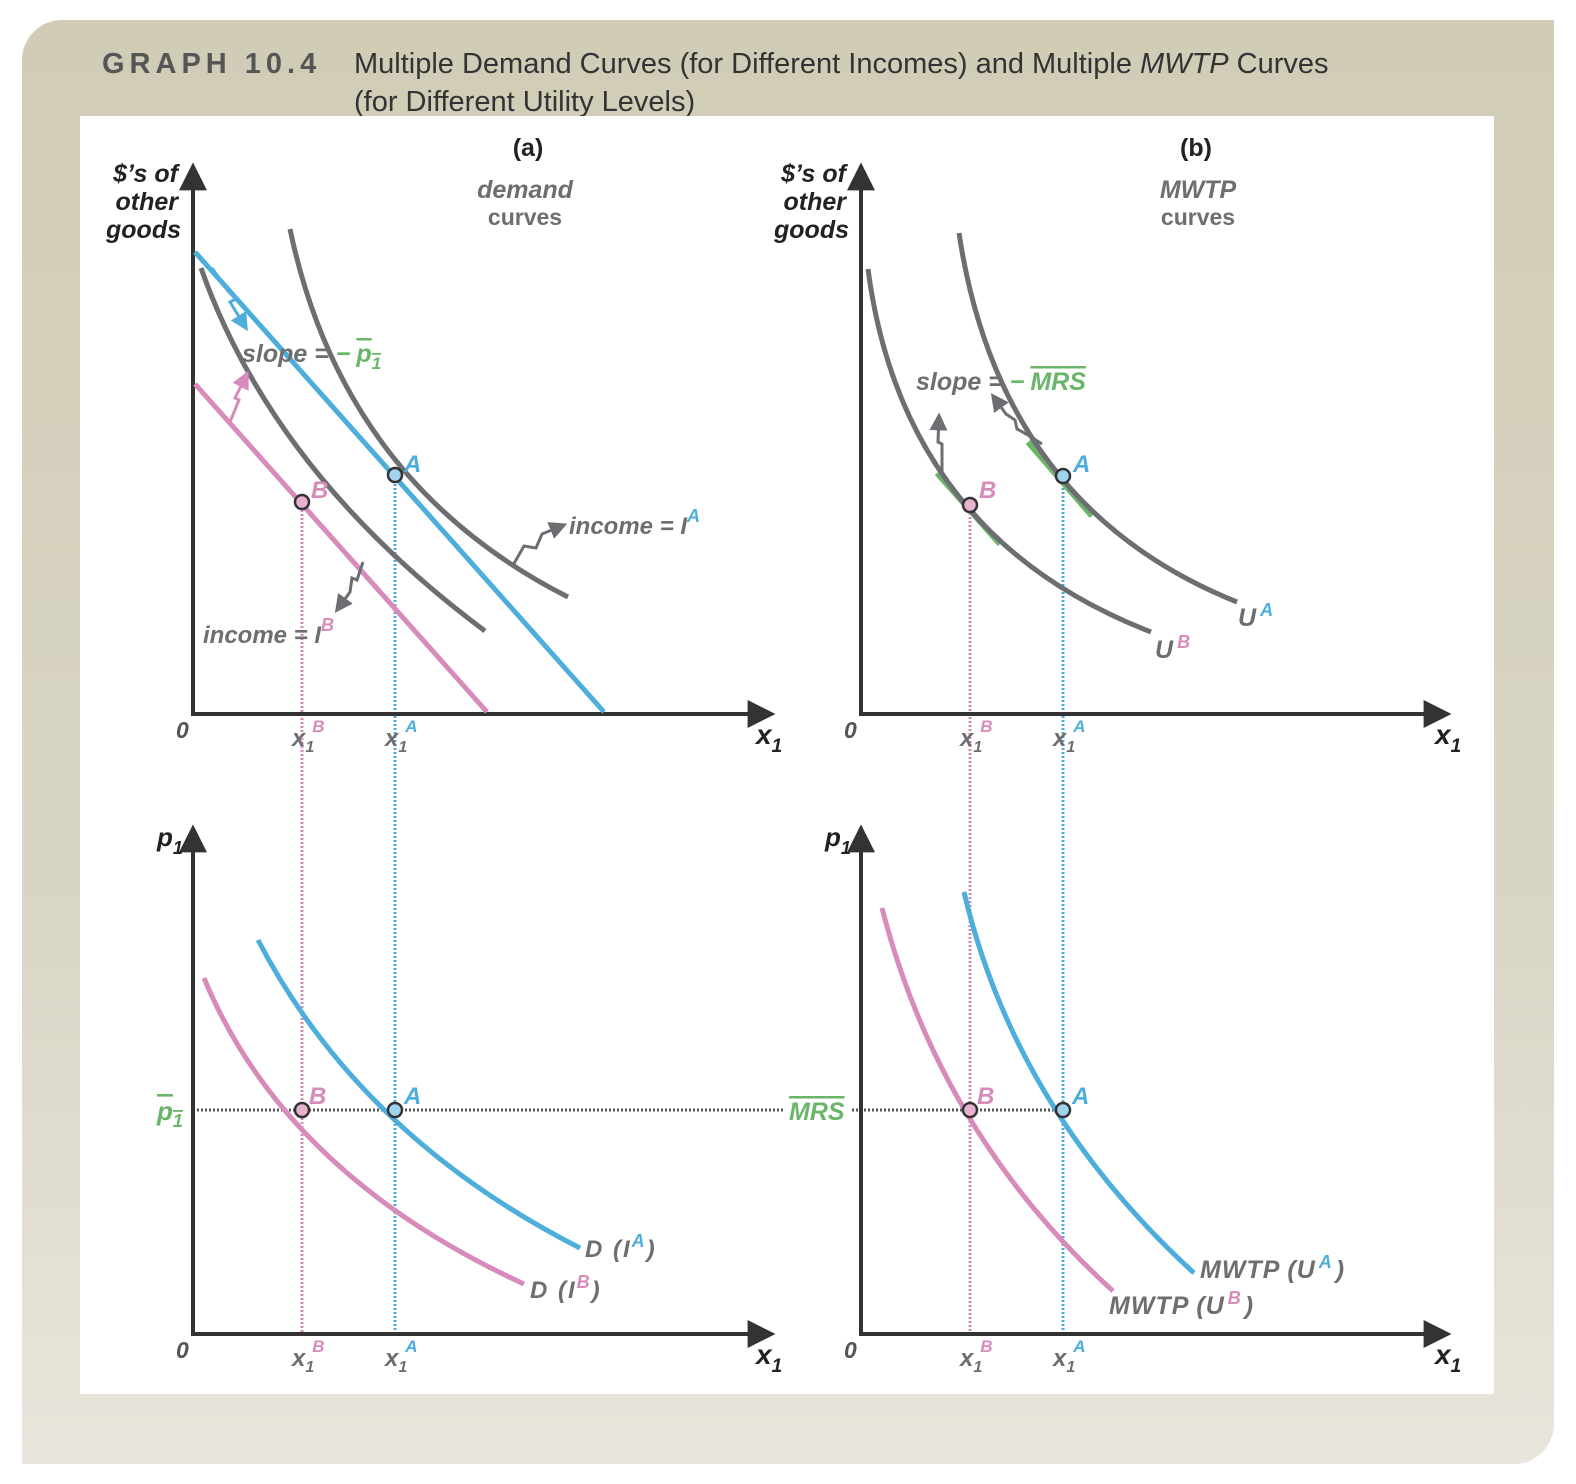 Image resolution: width=1576 pixels, height=1484 pixels. What do you see at coordinates (1022, 1356) in the screenshot?
I see `tick-labels-bottom-right: x1B x1A` at bounding box center [1022, 1356].